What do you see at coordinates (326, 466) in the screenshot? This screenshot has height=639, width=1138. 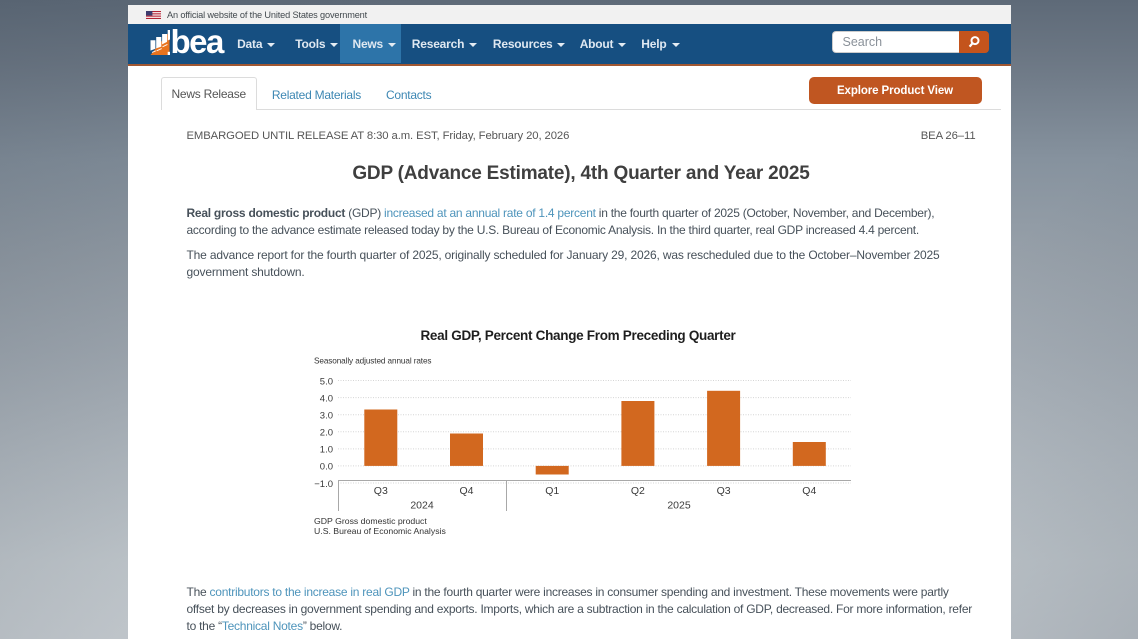 I see `svg-text: 0.0` at bounding box center [326, 466].